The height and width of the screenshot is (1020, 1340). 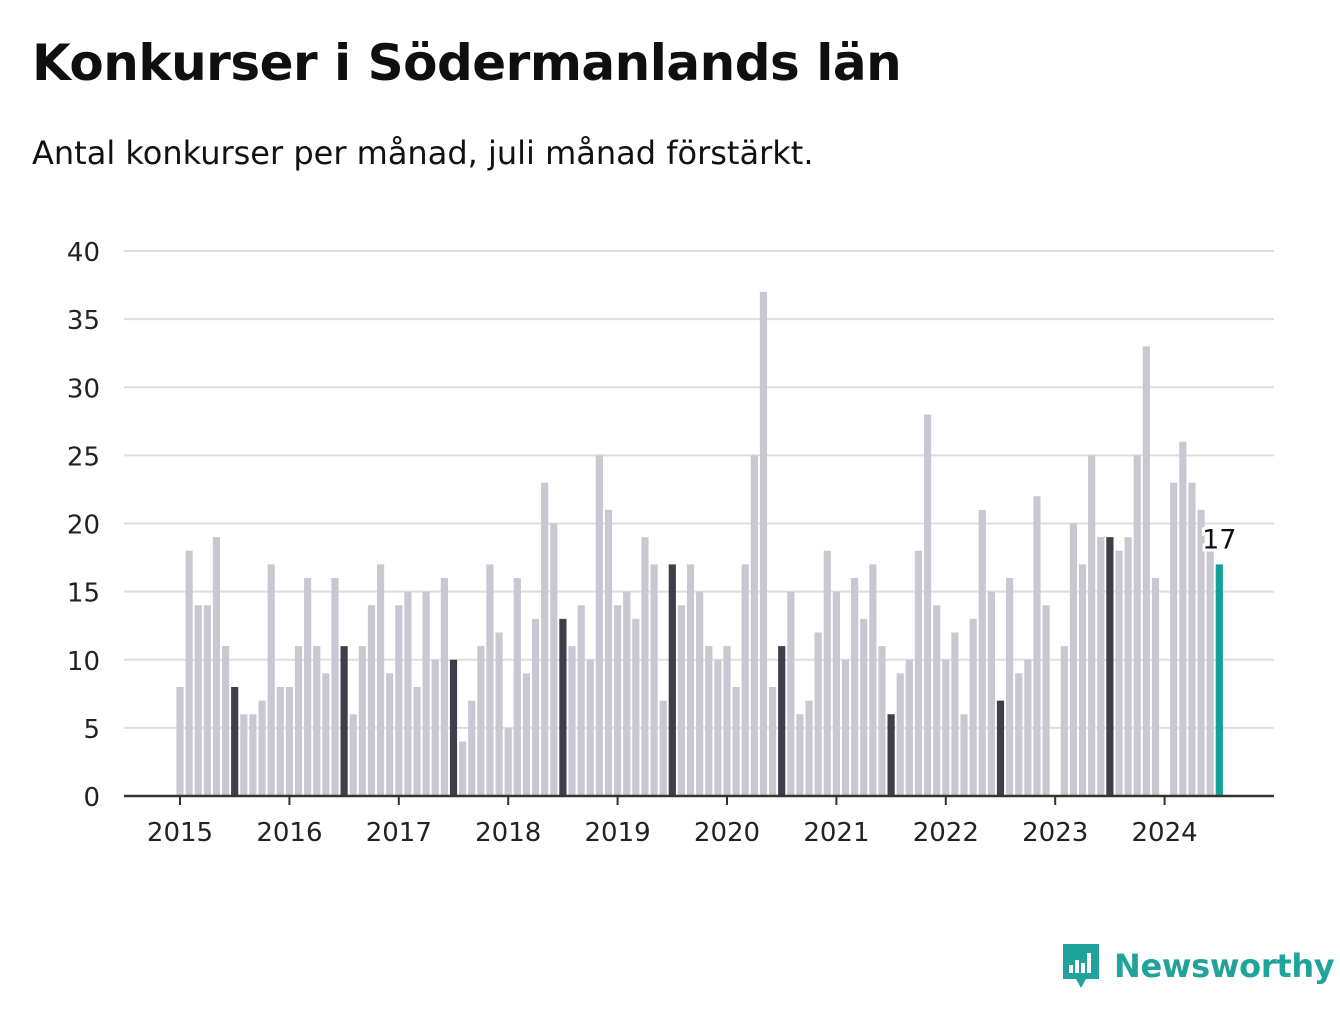 What do you see at coordinates (83, 457) in the screenshot?
I see `y-tick-label: 25` at bounding box center [83, 457].